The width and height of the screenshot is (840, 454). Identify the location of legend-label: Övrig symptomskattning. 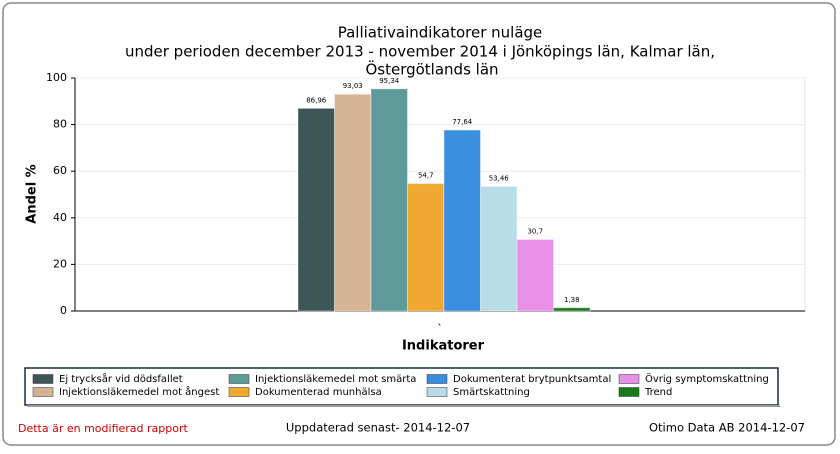
(707, 378).